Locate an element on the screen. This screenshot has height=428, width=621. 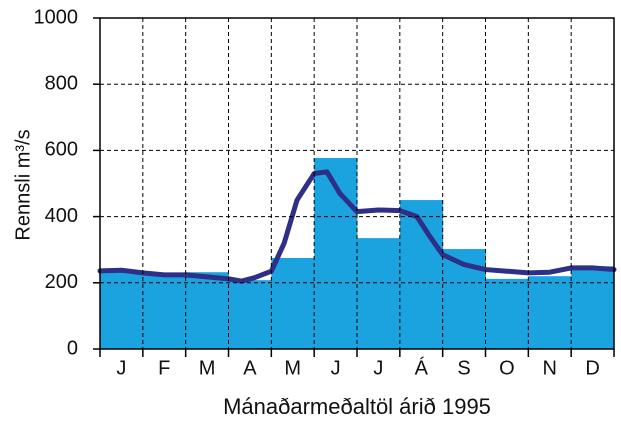
x-tick-label: O is located at coordinates (507, 368).